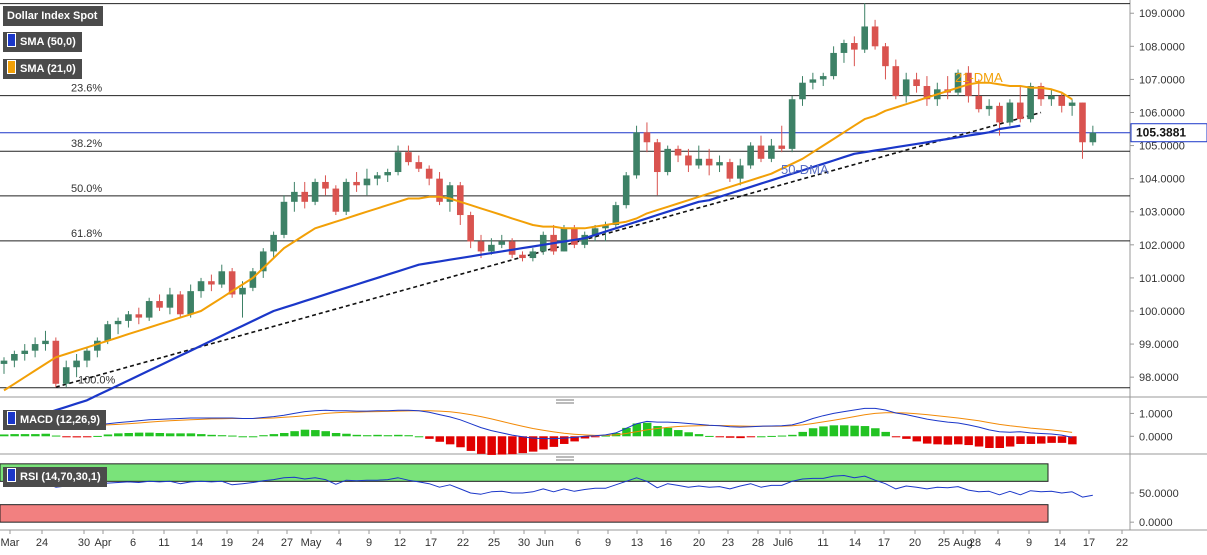  What do you see at coordinates (1162, 180) in the screenshot?
I see `price-tick-label: 104.0000` at bounding box center [1162, 180].